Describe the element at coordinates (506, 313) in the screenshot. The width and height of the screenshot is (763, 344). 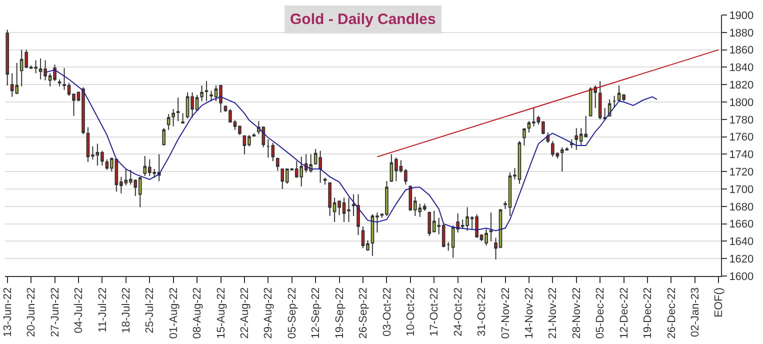
I see `x-tick-label: 07-Nov-22` at that location.